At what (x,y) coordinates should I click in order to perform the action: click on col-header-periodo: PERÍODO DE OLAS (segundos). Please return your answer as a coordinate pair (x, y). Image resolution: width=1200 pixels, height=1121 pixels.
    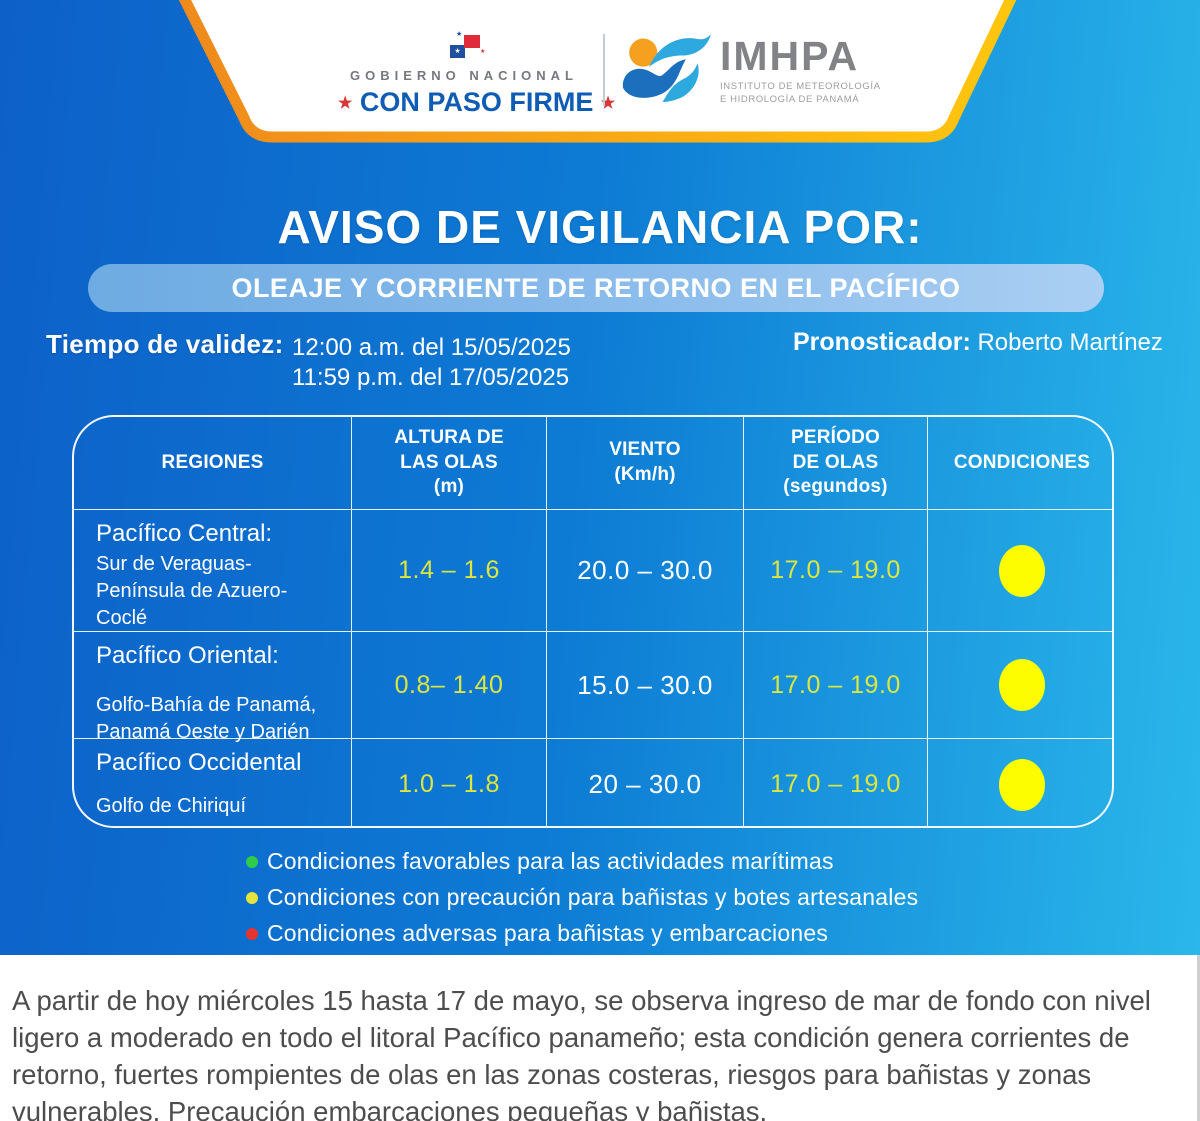
    Looking at the image, I should click on (836, 463).